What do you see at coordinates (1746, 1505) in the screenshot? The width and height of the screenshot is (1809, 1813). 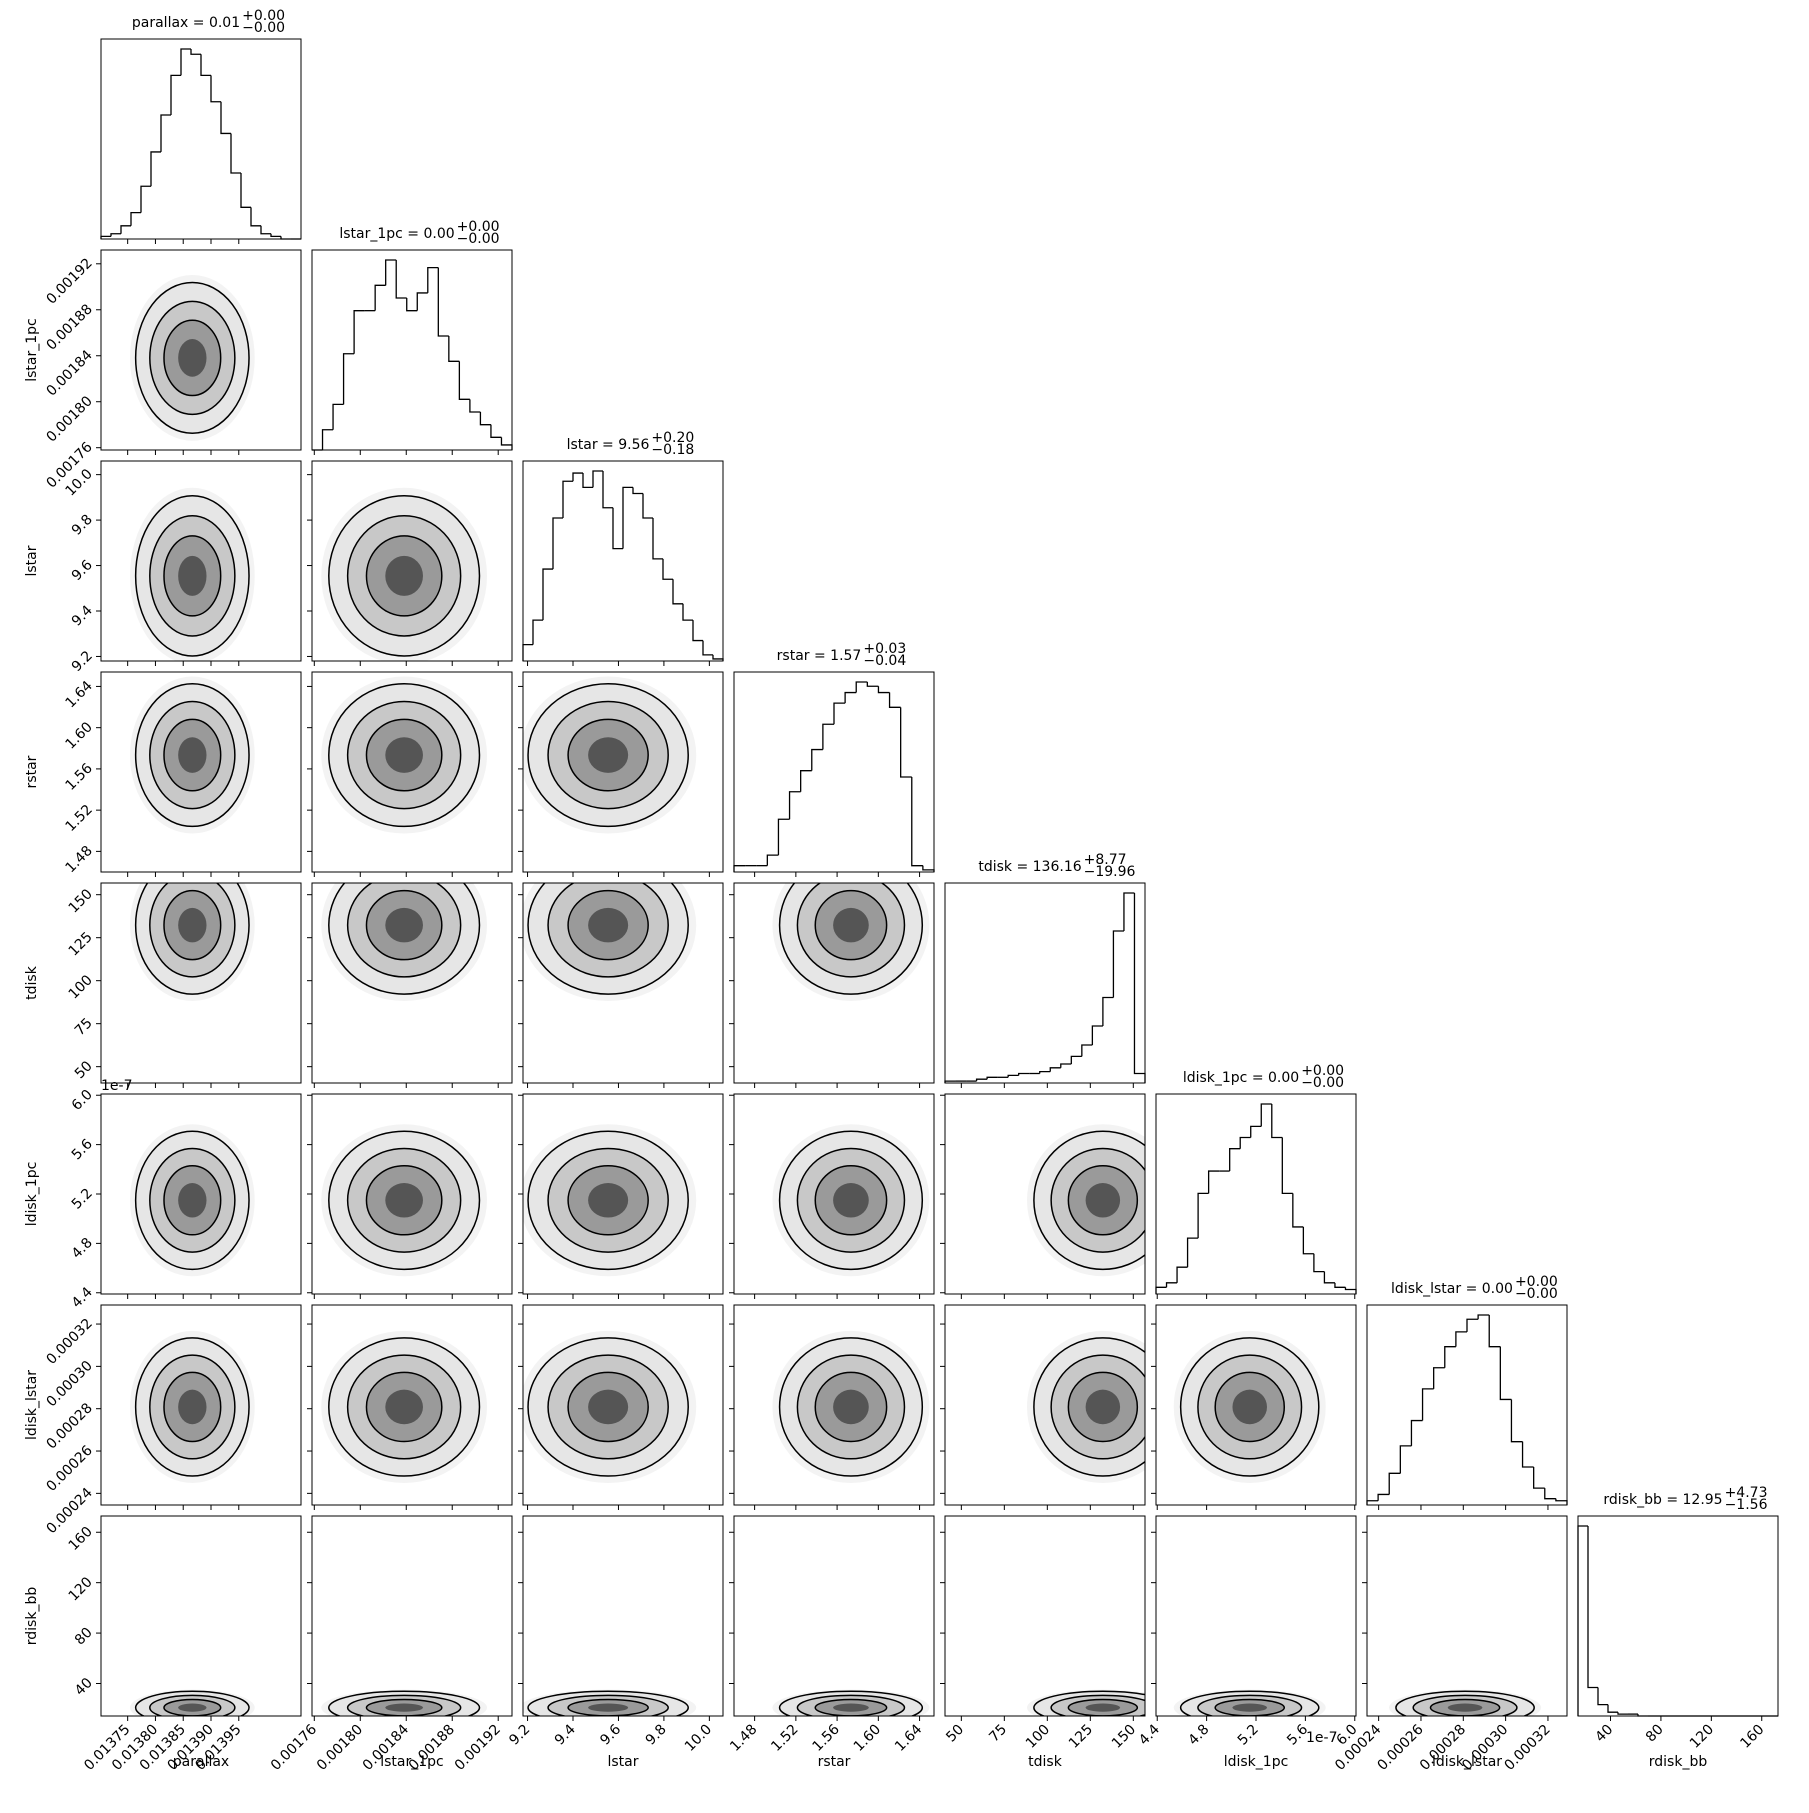 I see `title-lower: −1.56` at bounding box center [1746, 1505].